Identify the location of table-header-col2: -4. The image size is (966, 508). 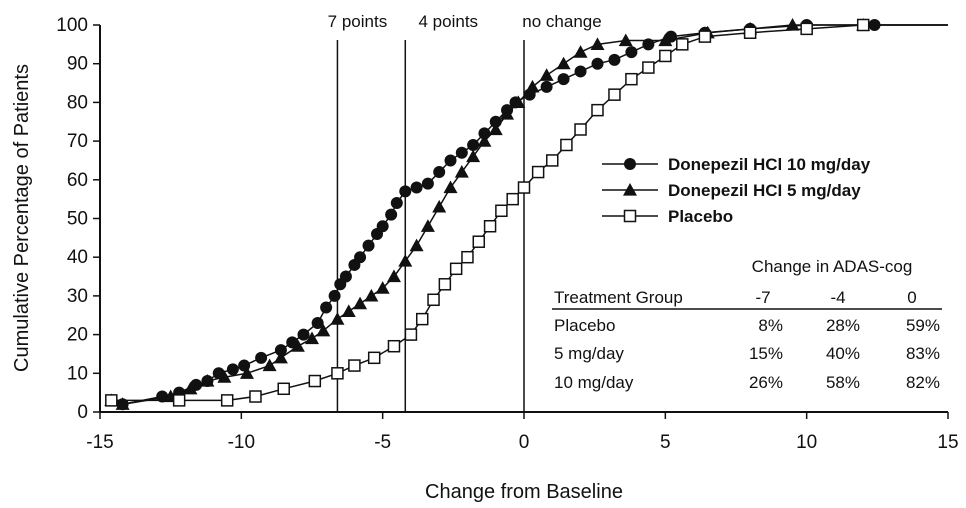
(837, 297).